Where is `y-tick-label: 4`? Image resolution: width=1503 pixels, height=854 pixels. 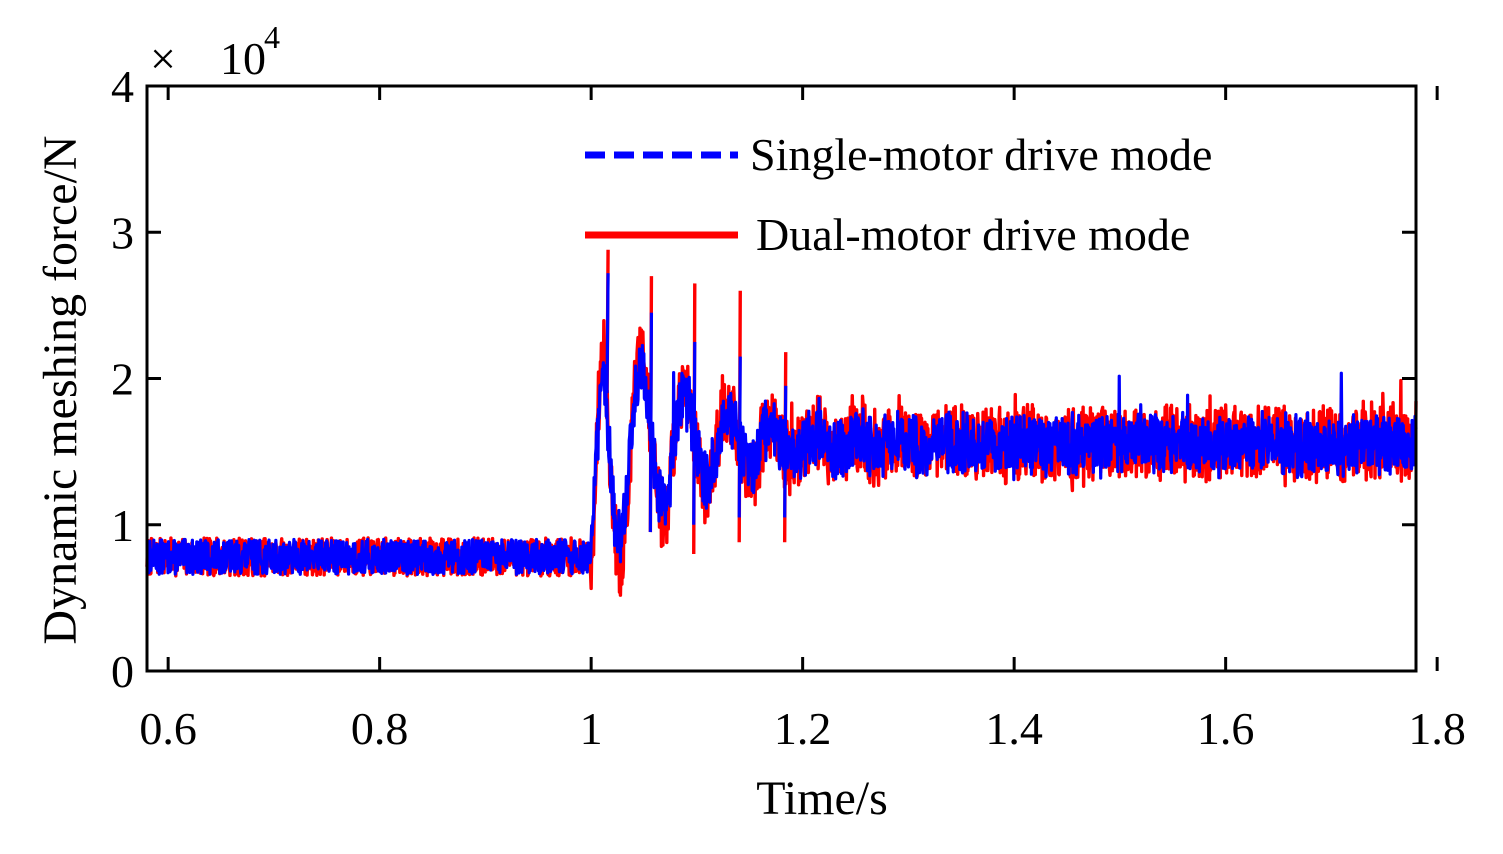
y-tick-label: 4 is located at coordinates (122, 86).